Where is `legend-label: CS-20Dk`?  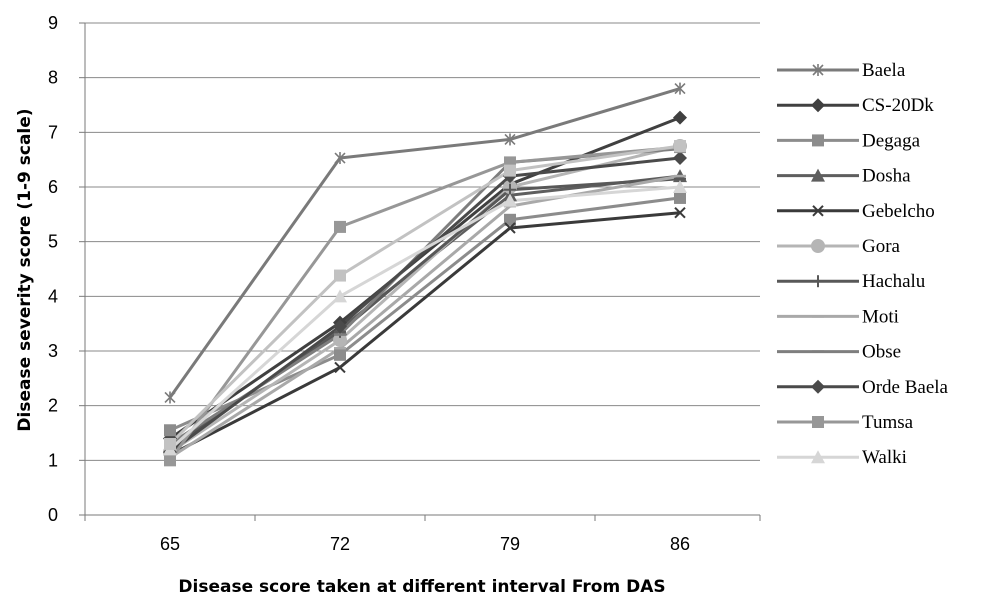
legend-label: CS-20Dk is located at coordinates (898, 105).